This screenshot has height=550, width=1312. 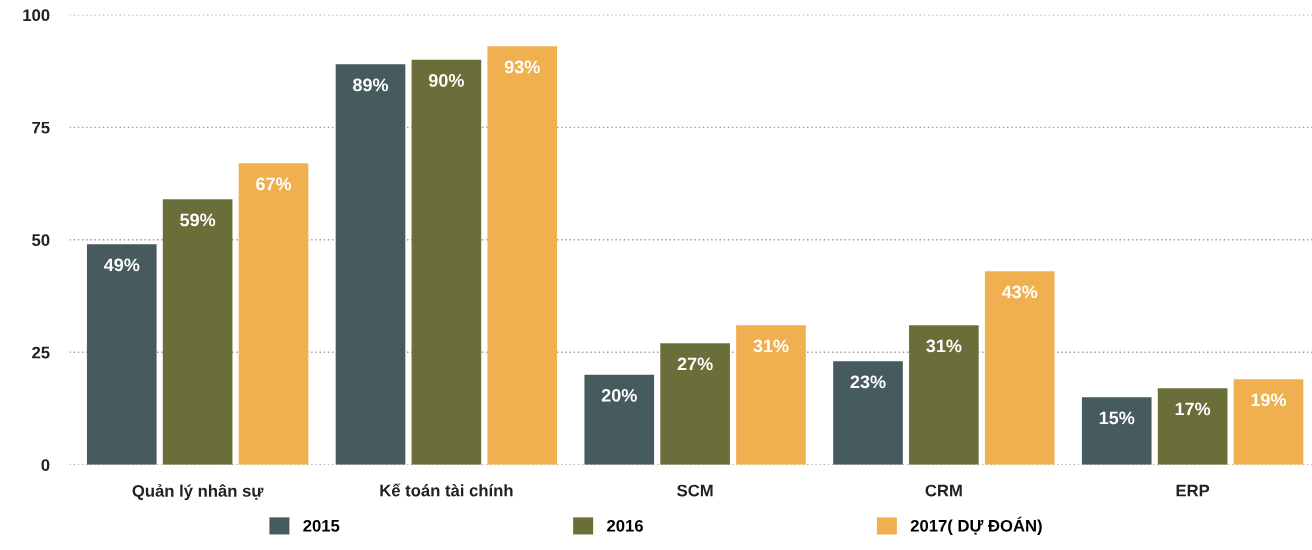 I want to click on data-label: 93%, so click(x=522, y=67).